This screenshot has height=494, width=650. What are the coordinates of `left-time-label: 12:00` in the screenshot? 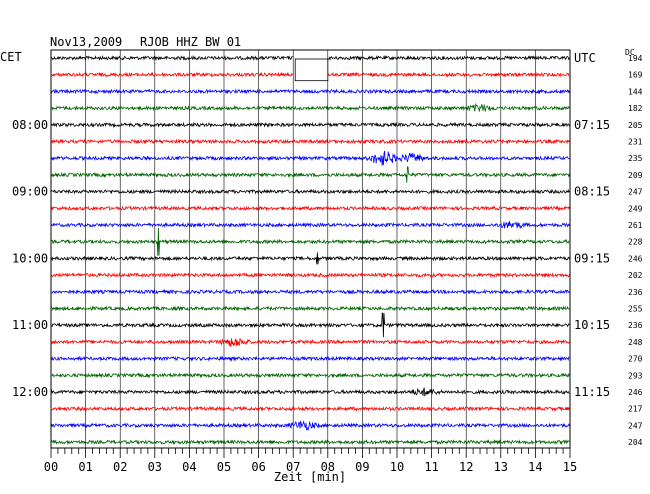 It's located at (30, 392).